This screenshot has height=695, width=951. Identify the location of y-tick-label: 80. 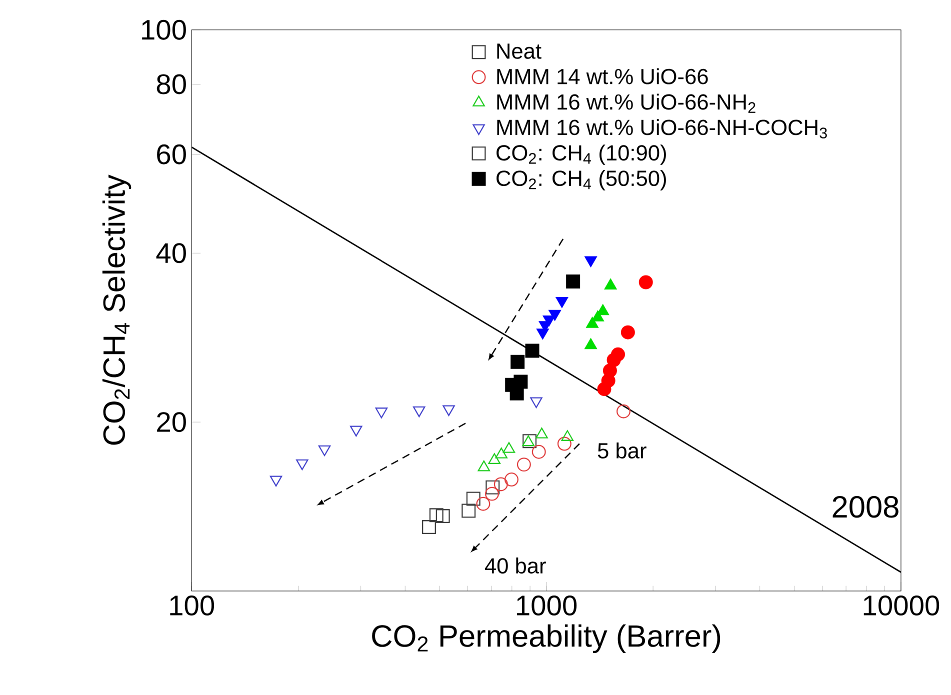
(171, 84).